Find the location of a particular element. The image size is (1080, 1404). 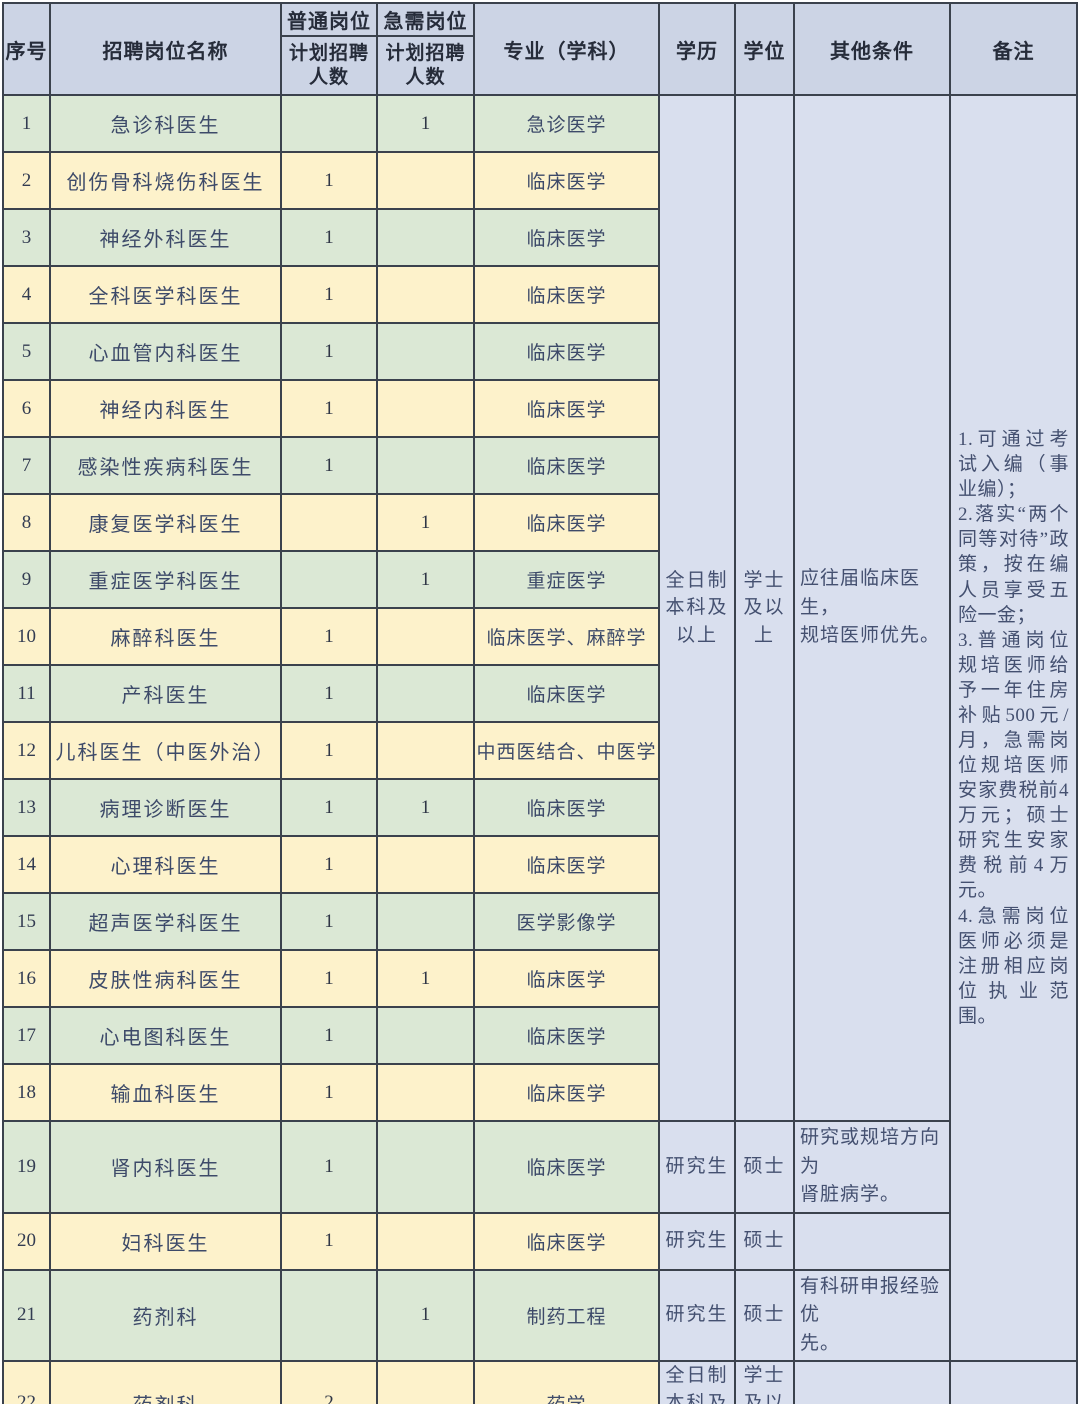

cell-position-name: 创伤骨科烧伤科医生 is located at coordinates (165, 180).